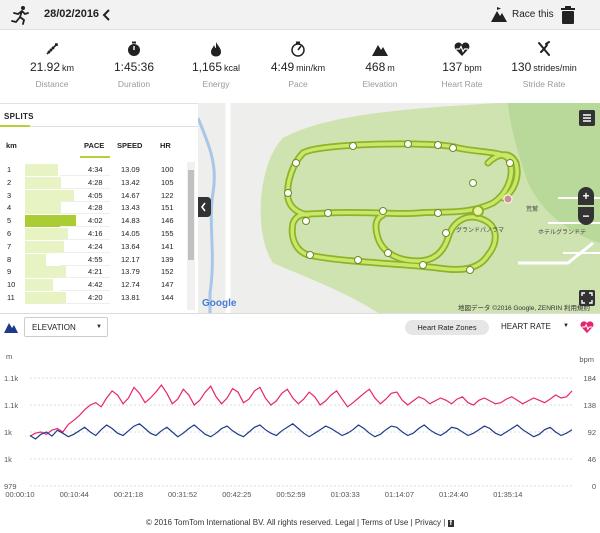  I want to click on split-speed: 14.83, so click(130, 221).